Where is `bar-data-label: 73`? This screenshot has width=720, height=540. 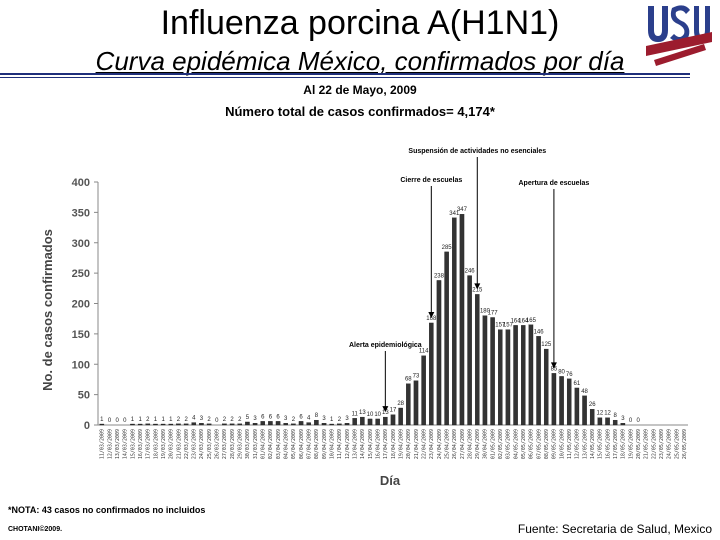 bar-data-label: 73 is located at coordinates (416, 377).